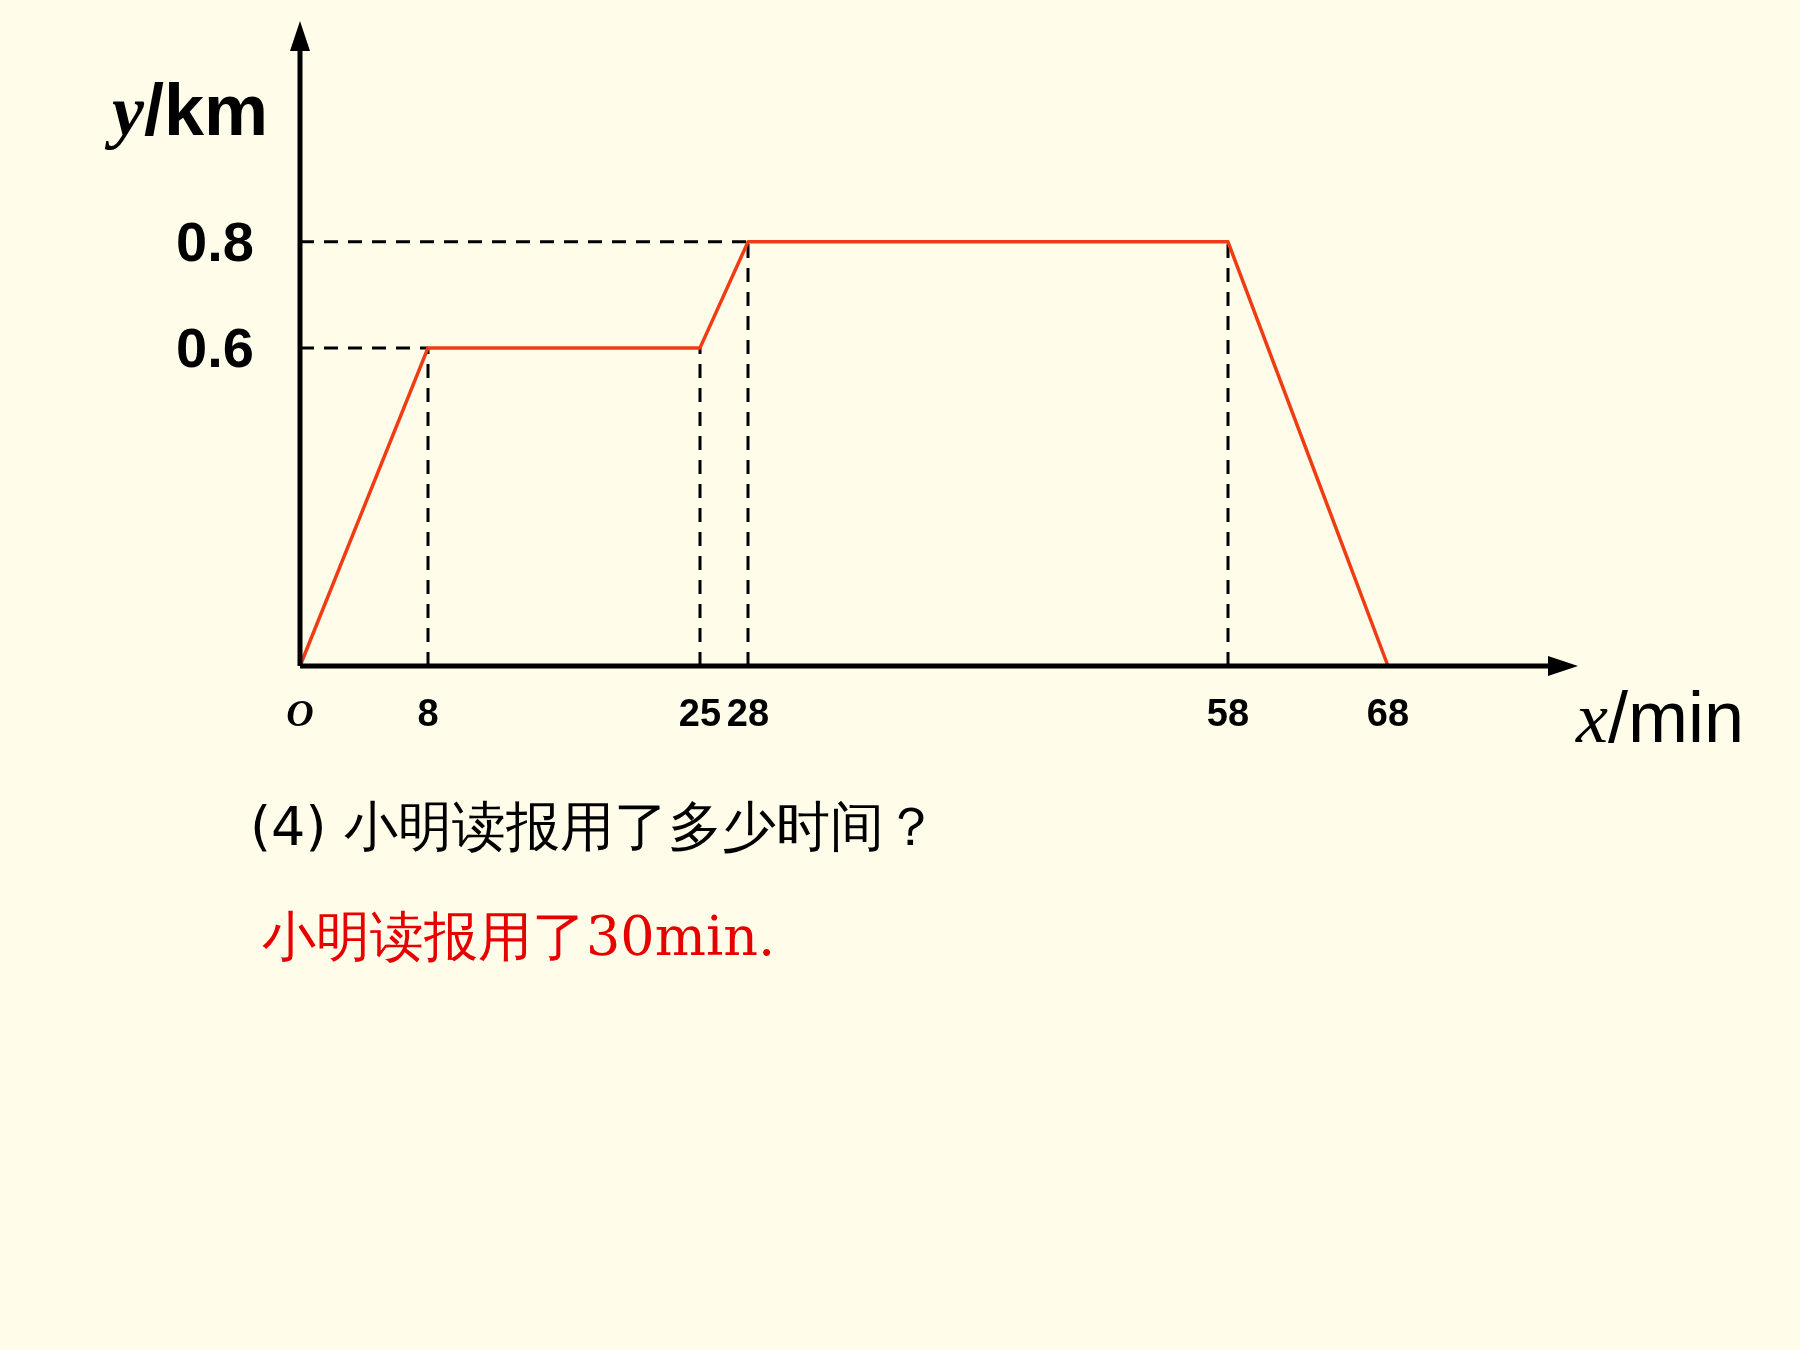 Image resolution: width=1800 pixels, height=1350 pixels. What do you see at coordinates (186, 110) in the screenshot?
I see `y-axis-title: y/km` at bounding box center [186, 110].